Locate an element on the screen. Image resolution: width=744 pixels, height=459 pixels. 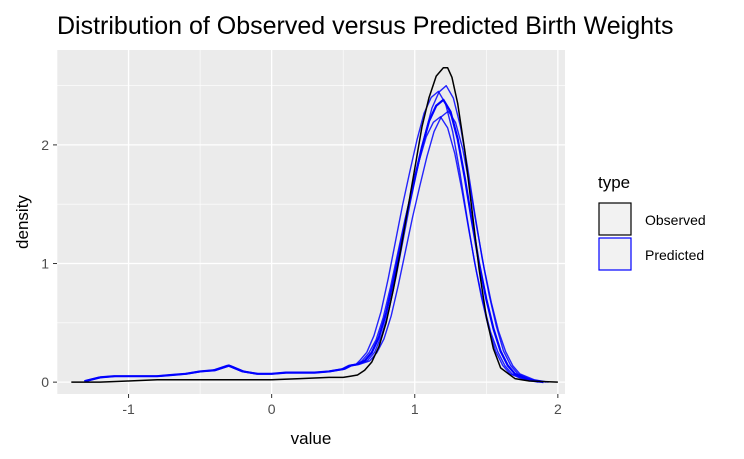
y-axis-title: density is located at coordinates (22, 222).